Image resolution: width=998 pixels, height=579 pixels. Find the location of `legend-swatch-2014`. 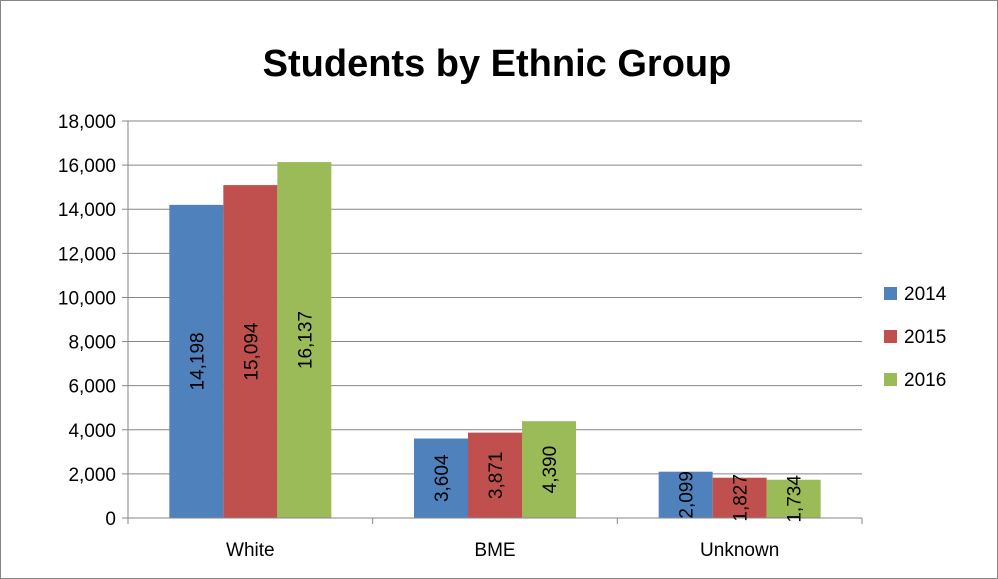

legend-swatch-2014 is located at coordinates (890, 293).